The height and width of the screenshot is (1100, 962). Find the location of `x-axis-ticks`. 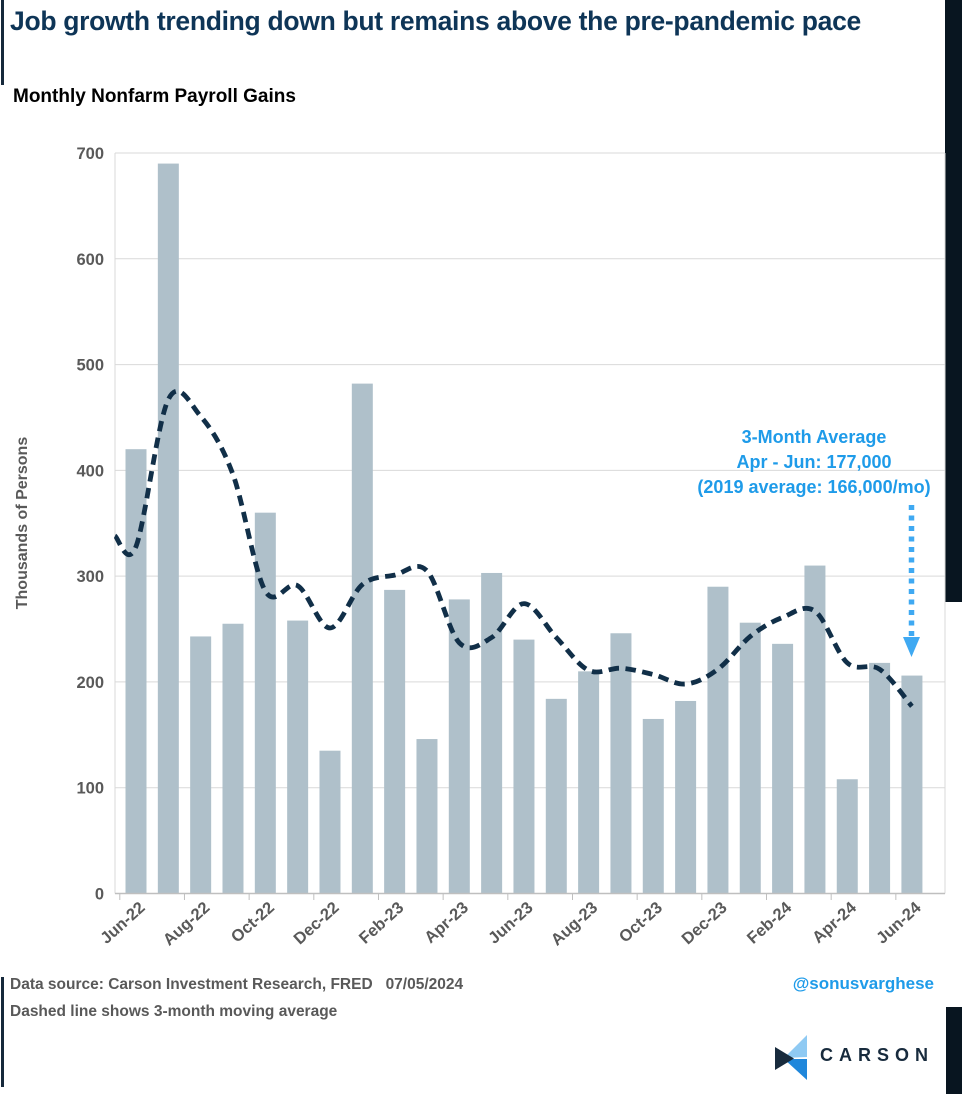

x-axis-ticks is located at coordinates (508, 896).